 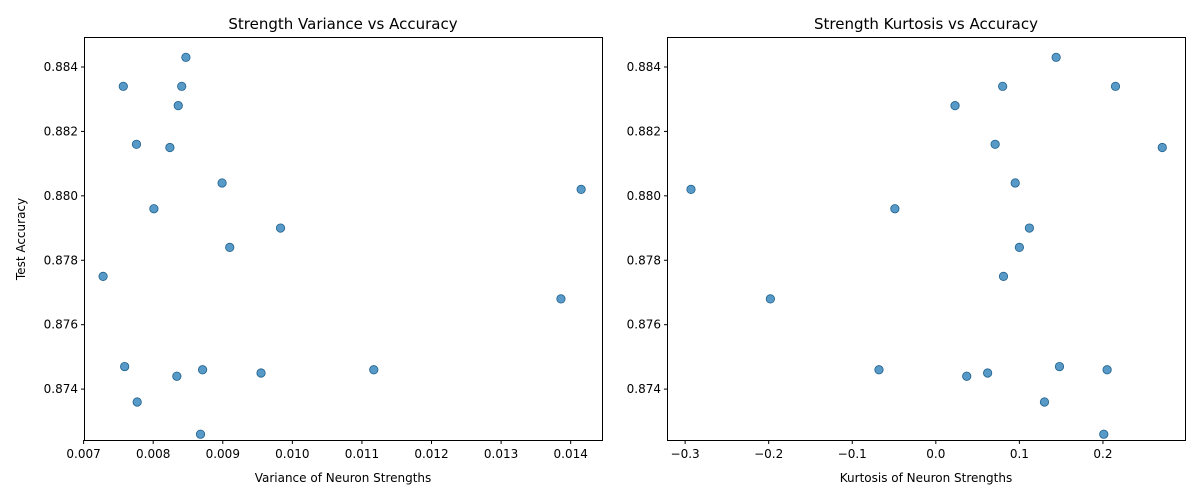 What do you see at coordinates (926, 478) in the screenshot?
I see `x-axis-label: Kurtosis of Neuron Strengths` at bounding box center [926, 478].